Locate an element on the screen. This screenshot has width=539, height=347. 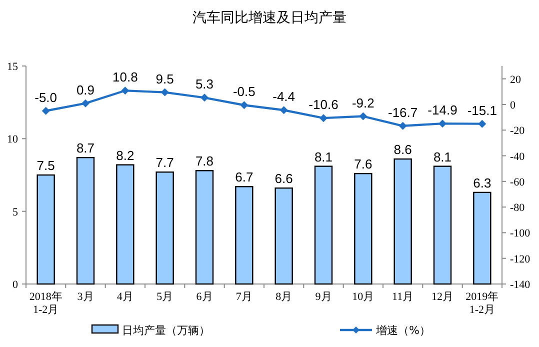
y-tick-label: 5 is located at coordinates (15, 212).